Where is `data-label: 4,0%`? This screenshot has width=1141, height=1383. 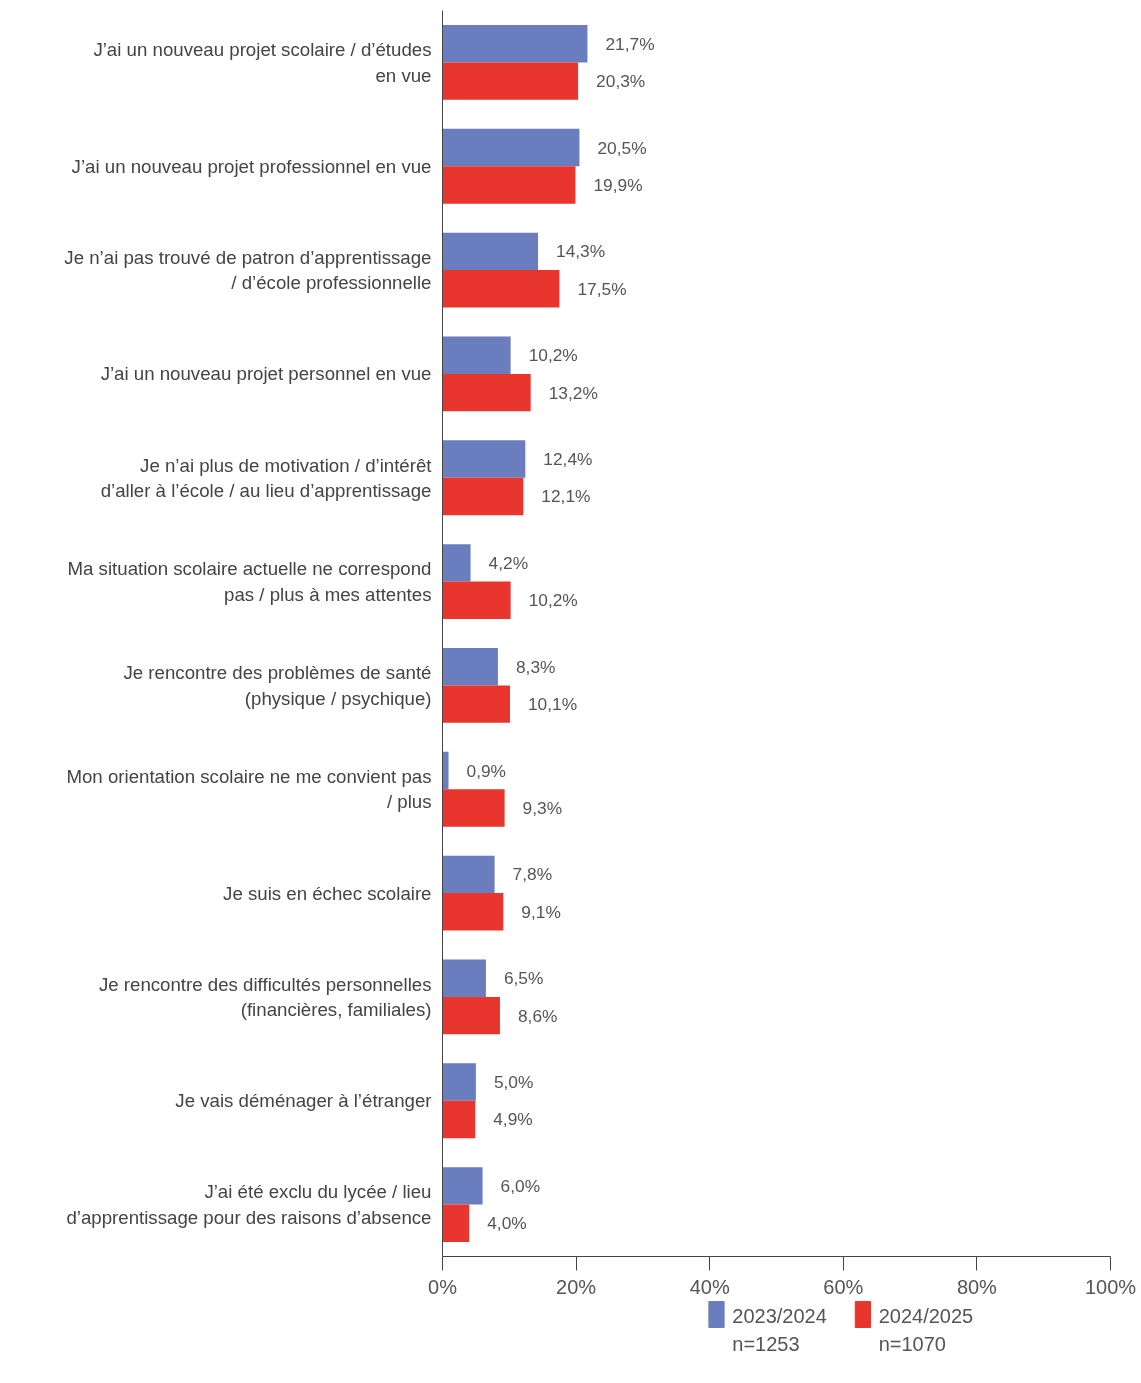 data-label: 4,0% is located at coordinates (507, 1223).